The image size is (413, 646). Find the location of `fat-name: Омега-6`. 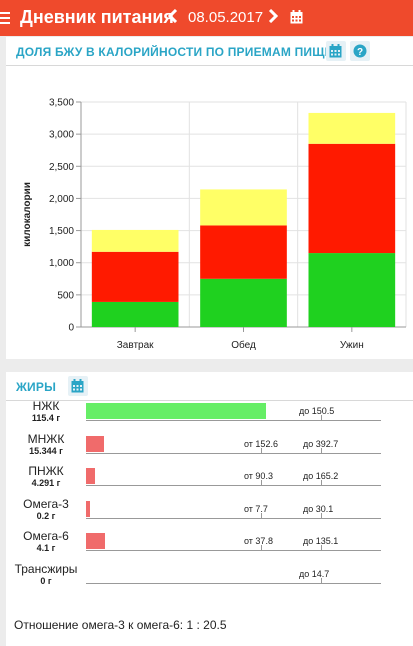

fat-name: Омега-6 is located at coordinates (46, 536).